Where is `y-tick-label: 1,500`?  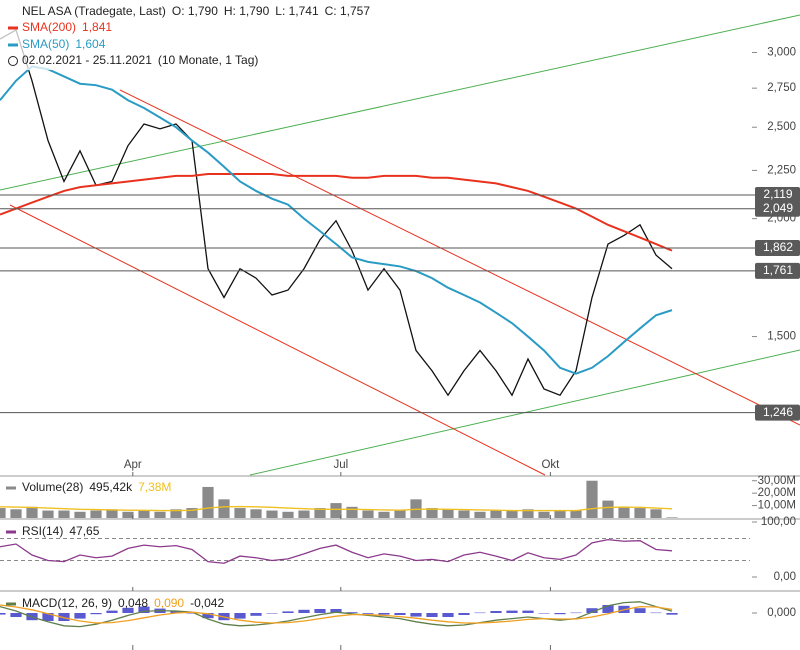
y-tick-label: 1,500 is located at coordinates (781, 337).